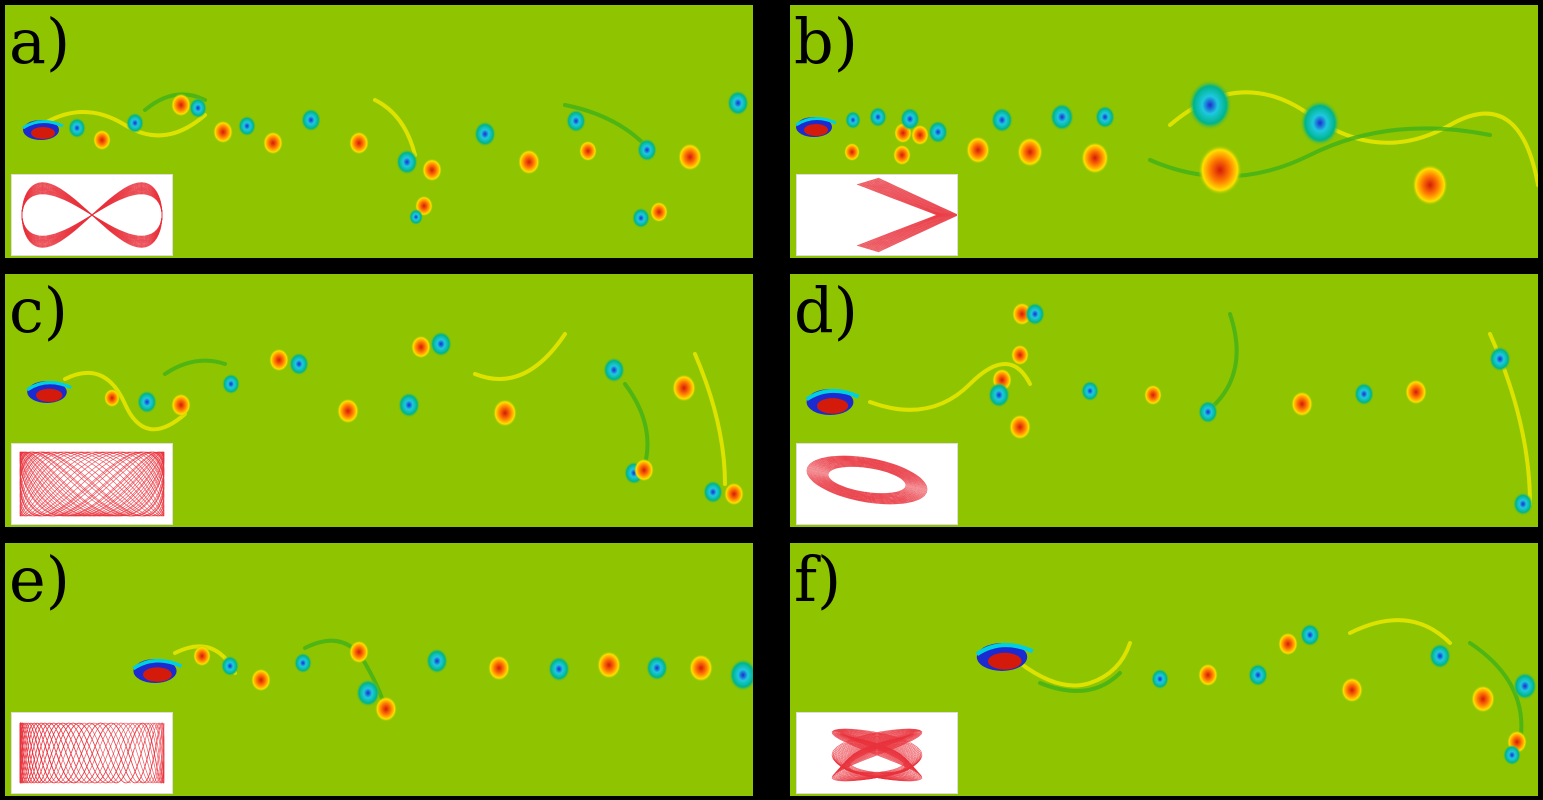 This screenshot has width=1543, height=800. I want to click on panel-label: f), so click(818, 579).